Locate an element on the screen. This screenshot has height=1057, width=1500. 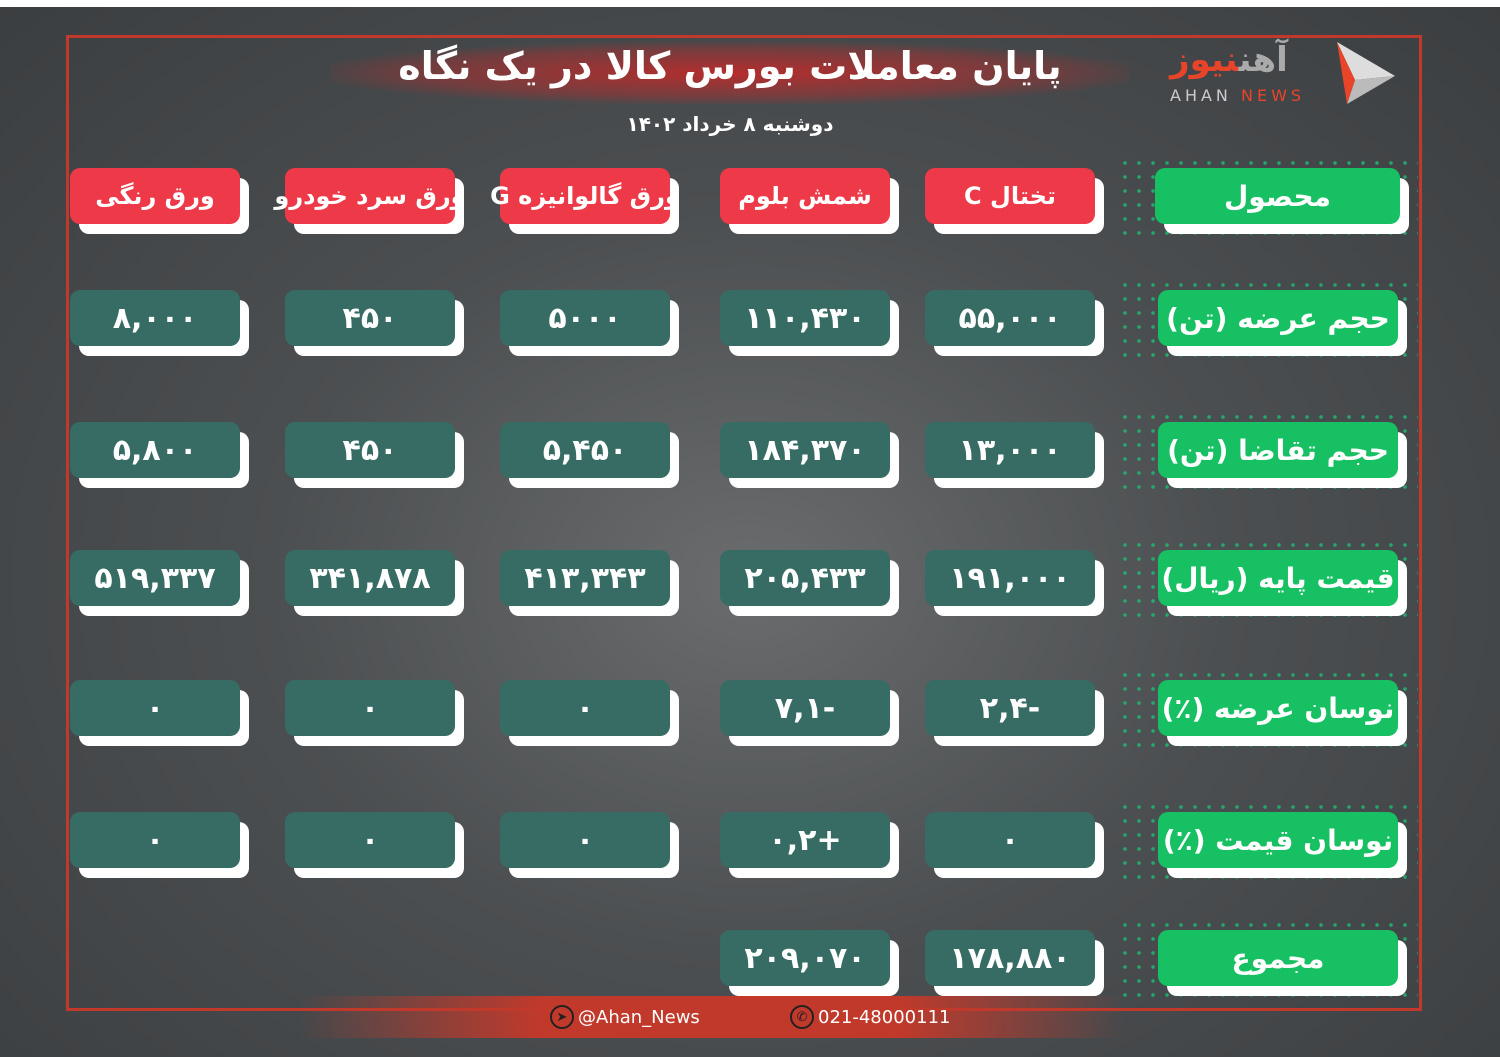
phone-number: 021-48000111 is located at coordinates (884, 1017).